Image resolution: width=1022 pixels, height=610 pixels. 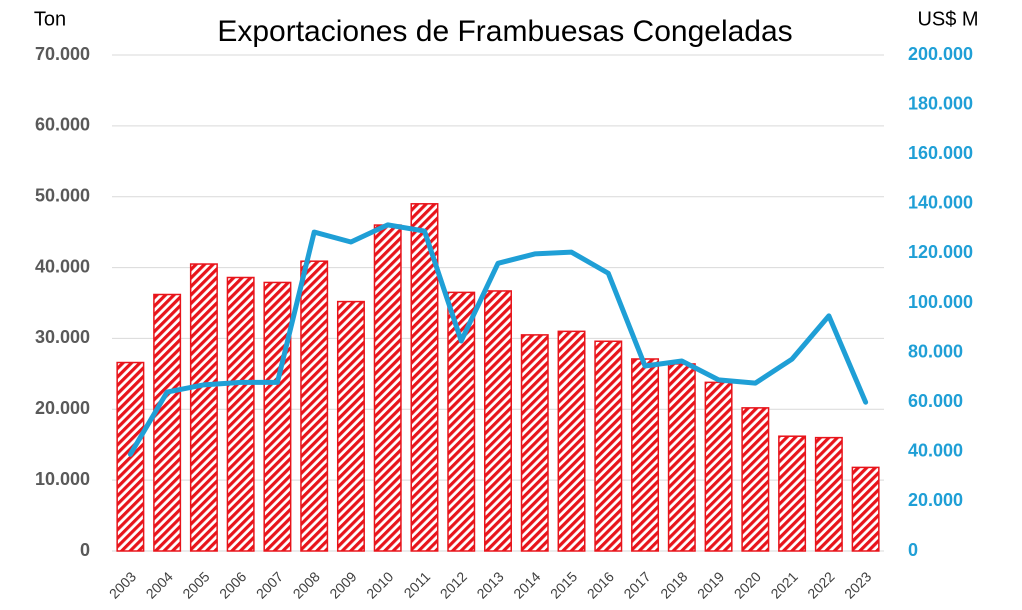 I want to click on x-tick-label: 2020, so click(x=747, y=584).